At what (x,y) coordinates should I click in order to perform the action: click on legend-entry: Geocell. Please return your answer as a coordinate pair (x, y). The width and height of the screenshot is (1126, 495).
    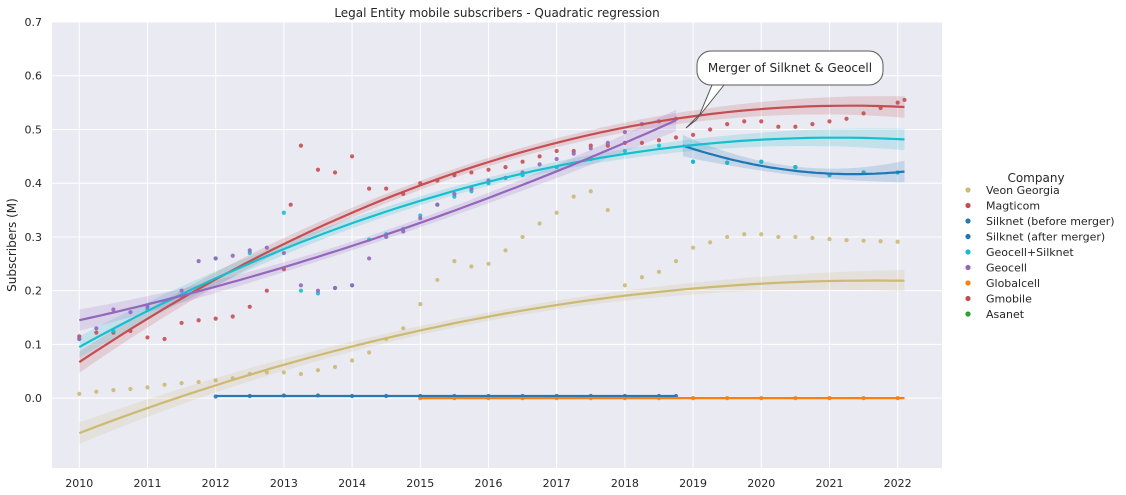
    Looking at the image, I should click on (1006, 268).